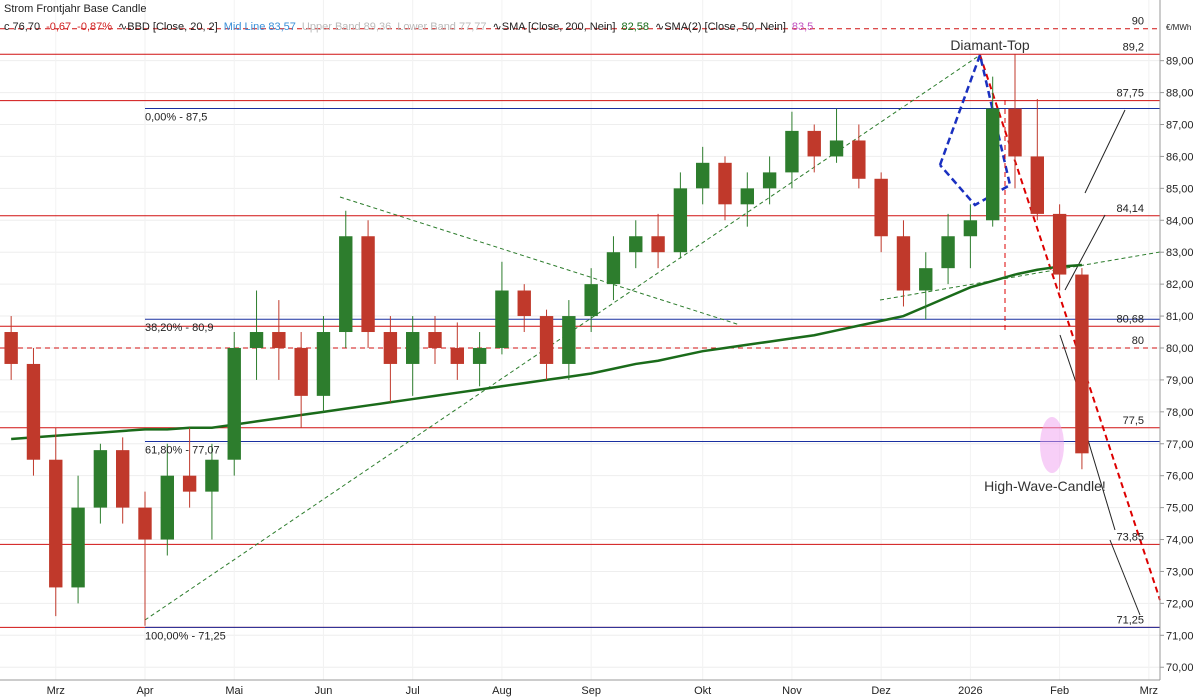  What do you see at coordinates (1045, 486) in the screenshot?
I see `annotation: High-Wave-Candle!` at bounding box center [1045, 486].